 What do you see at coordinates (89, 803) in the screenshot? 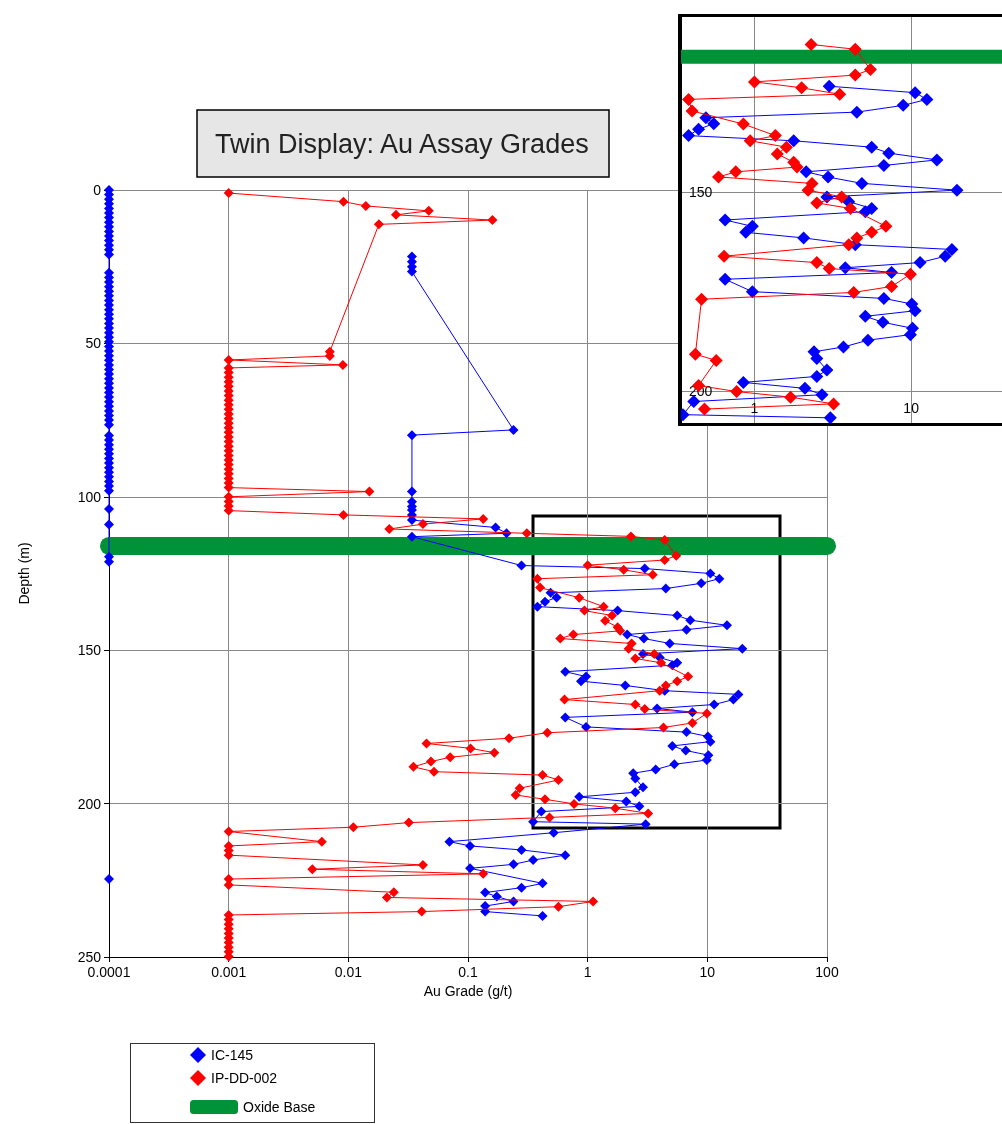
I see `y-tick-label: 200` at bounding box center [89, 803].